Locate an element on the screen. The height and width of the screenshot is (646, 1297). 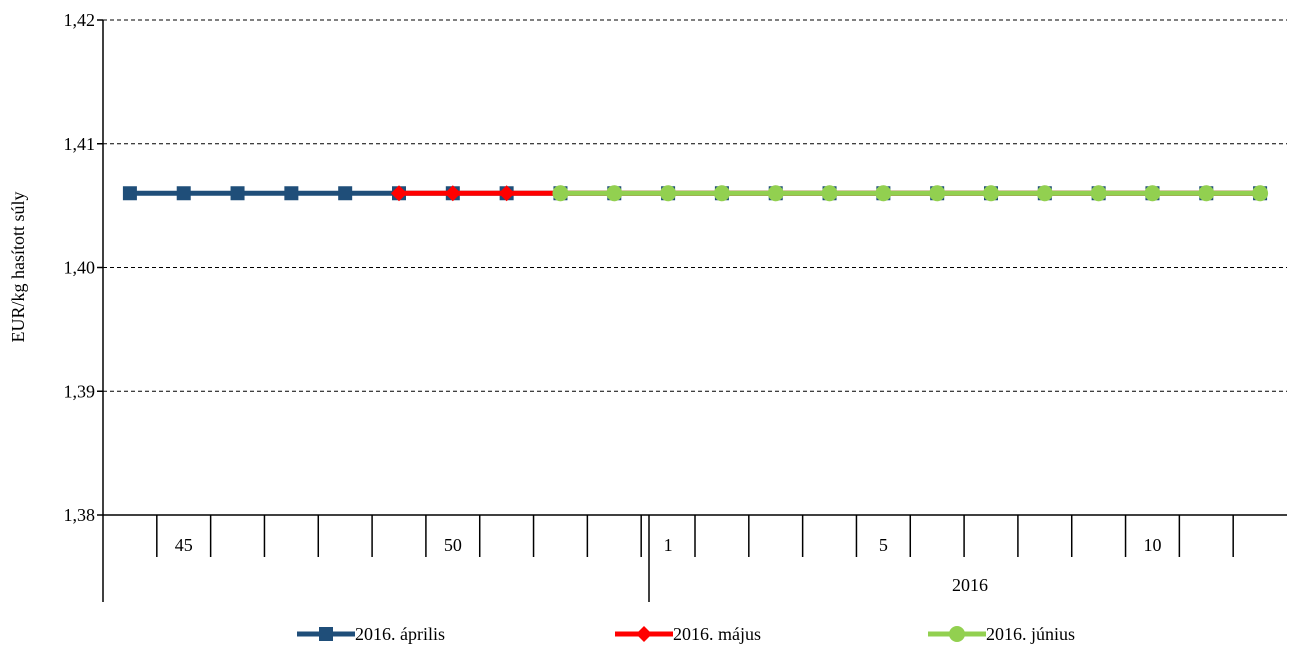
y-axis-title: EUR/kg hasított súly is located at coordinates (18, 266).